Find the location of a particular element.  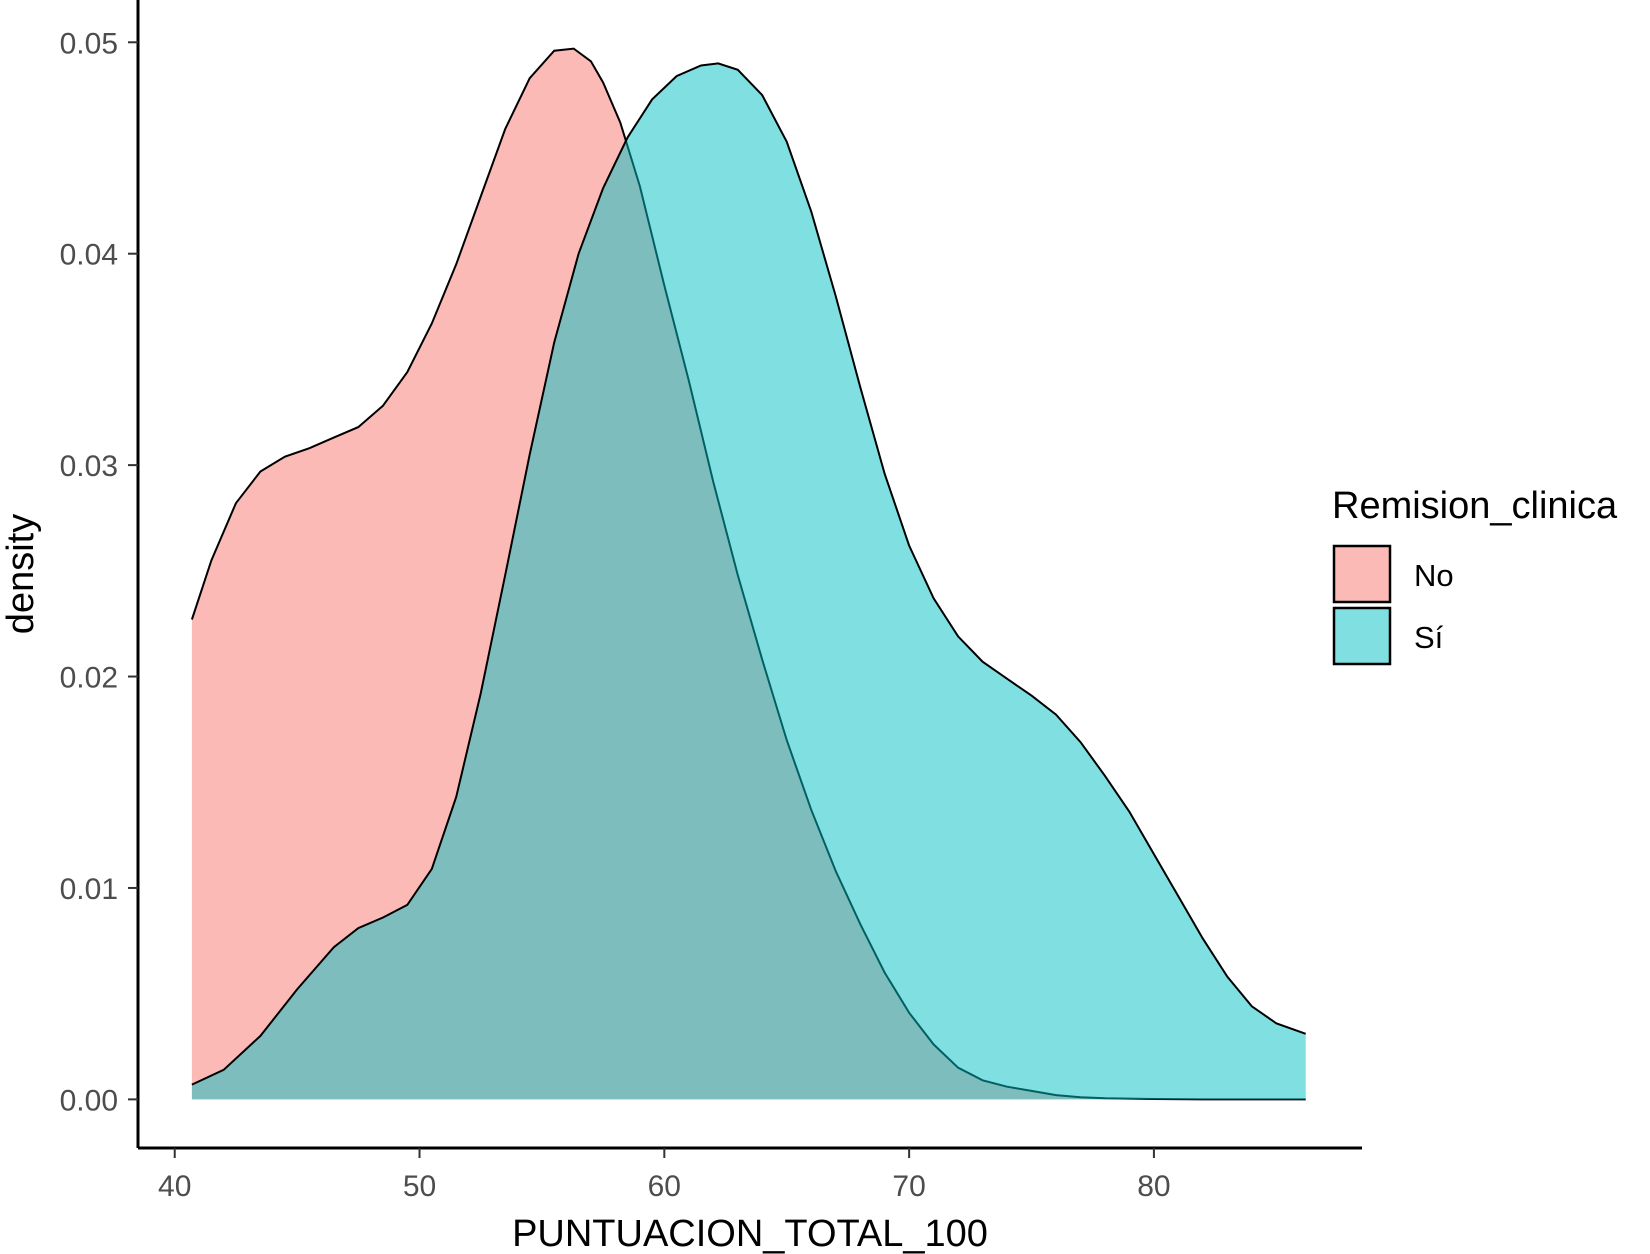

legend-label-si: Sí is located at coordinates (1429, 637).